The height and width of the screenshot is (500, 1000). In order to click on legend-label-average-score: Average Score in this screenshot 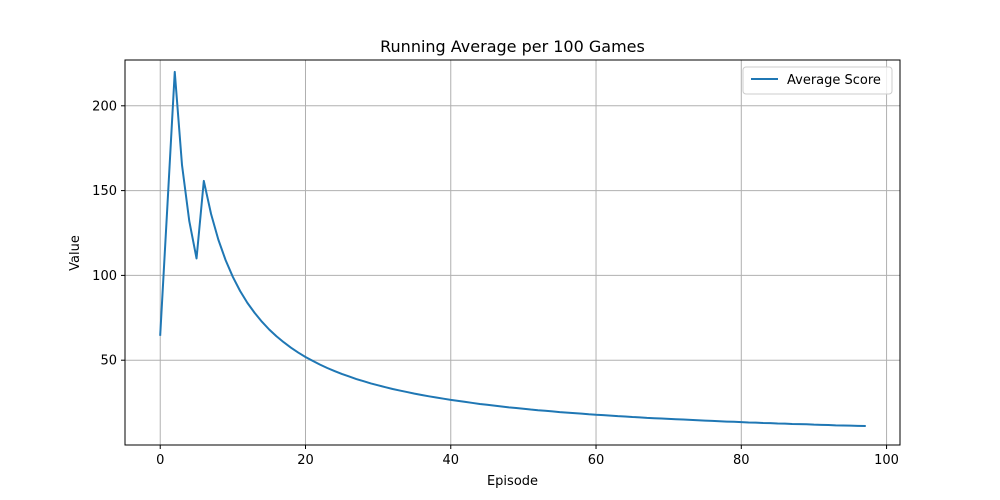, I will do `click(834, 80)`.